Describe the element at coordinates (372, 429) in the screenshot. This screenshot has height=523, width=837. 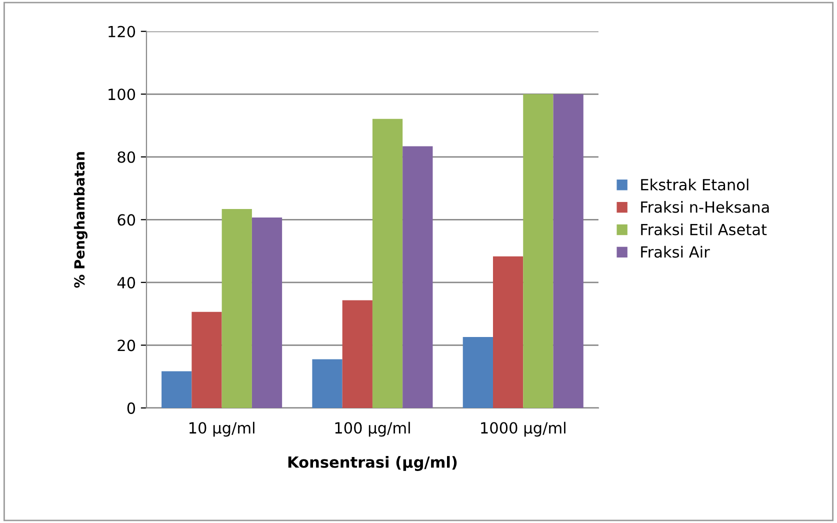
I see `x-tick-label: 100 µg/ml` at that location.